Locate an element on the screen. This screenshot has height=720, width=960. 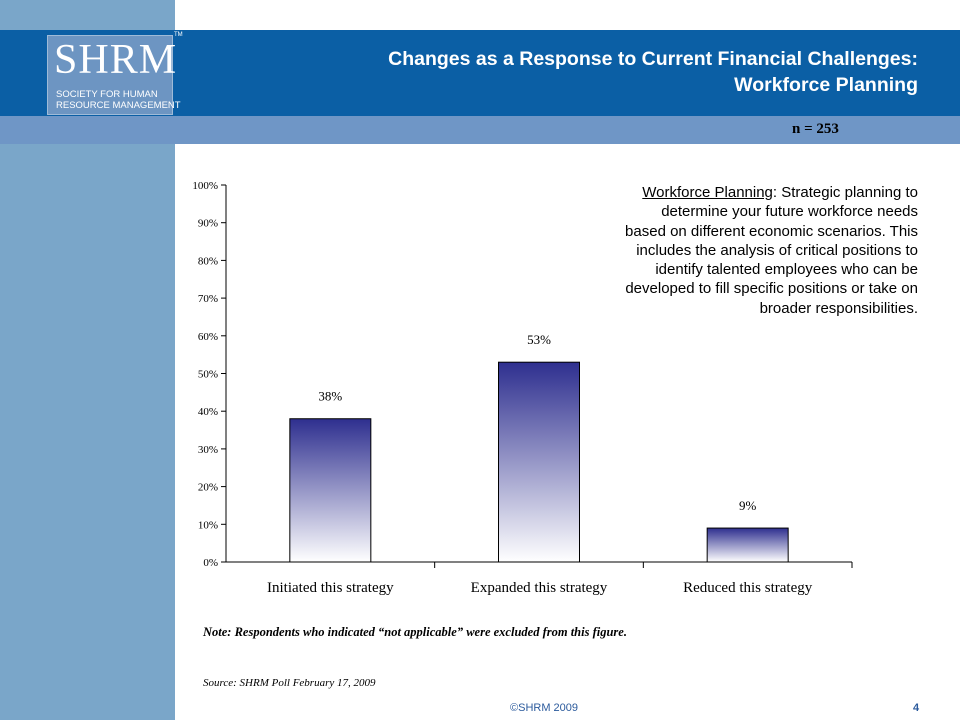
subtitle-band is located at coordinates (480, 130).